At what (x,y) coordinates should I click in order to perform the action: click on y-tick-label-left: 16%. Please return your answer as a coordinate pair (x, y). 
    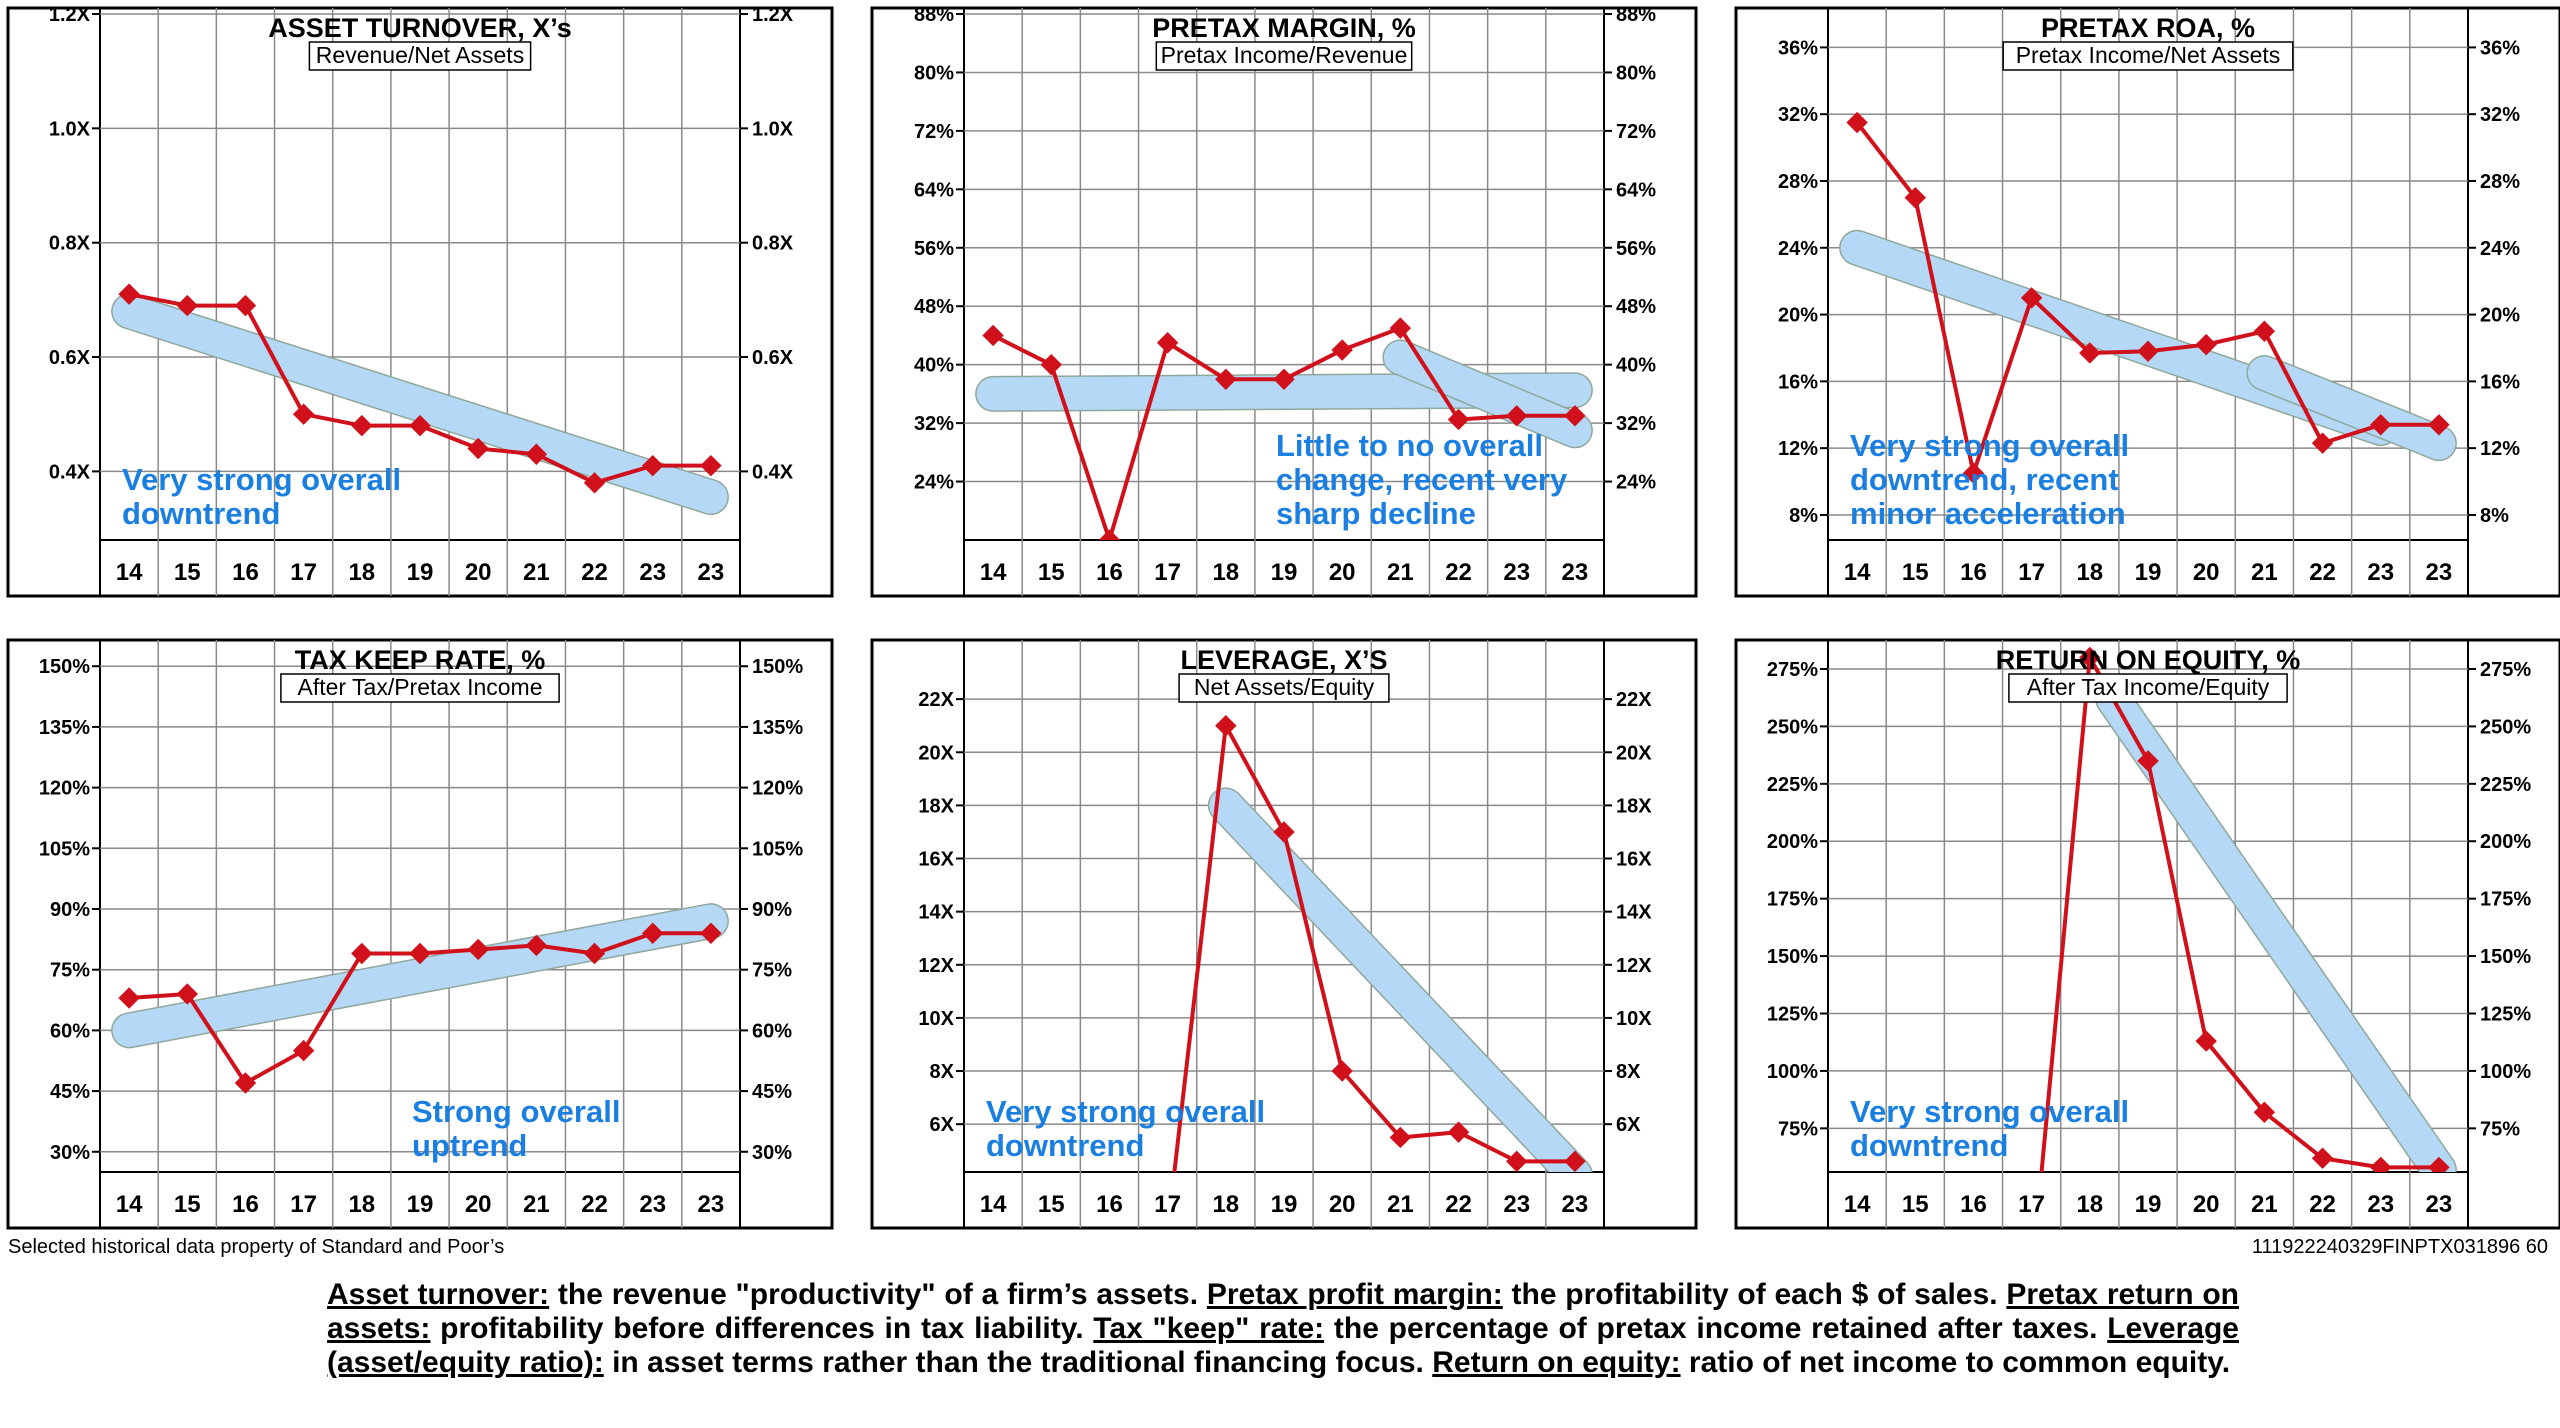
    Looking at the image, I should click on (1798, 382).